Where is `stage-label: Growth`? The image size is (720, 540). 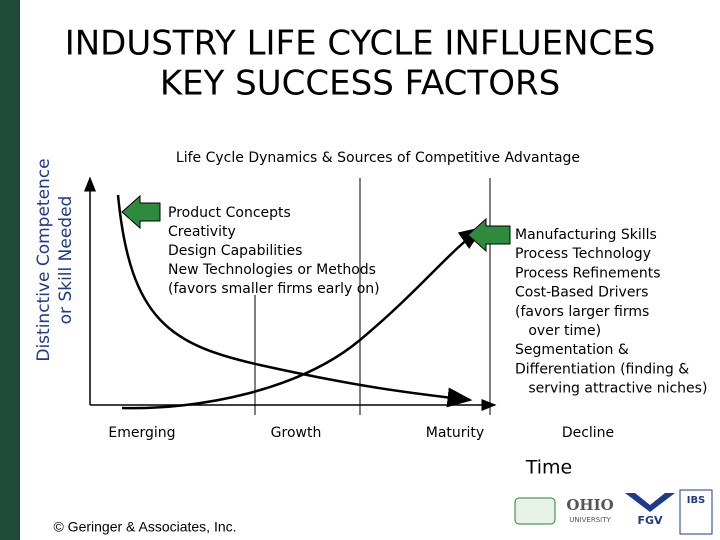
stage-label: Growth is located at coordinates (296, 433).